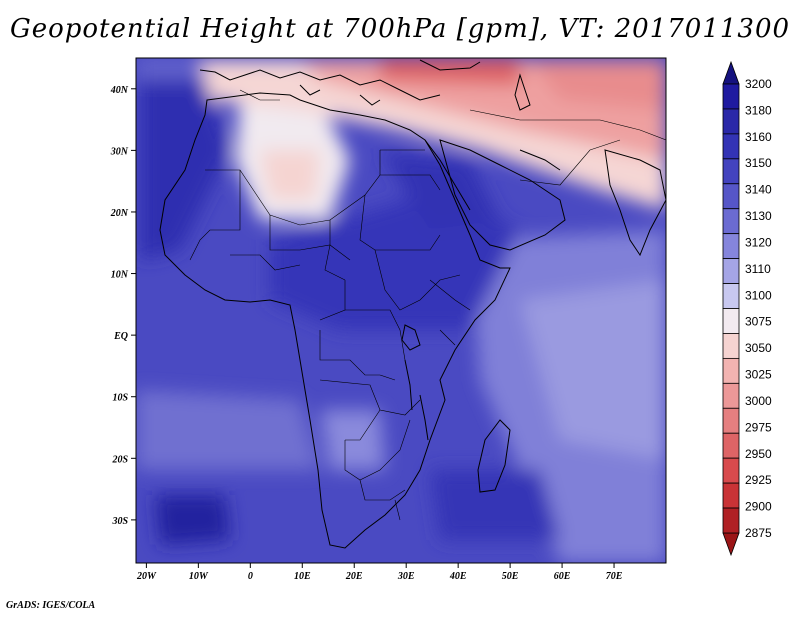 The image size is (800, 618). What do you see at coordinates (510, 576) in the screenshot?
I see `x-tick-label: 50E` at bounding box center [510, 576].